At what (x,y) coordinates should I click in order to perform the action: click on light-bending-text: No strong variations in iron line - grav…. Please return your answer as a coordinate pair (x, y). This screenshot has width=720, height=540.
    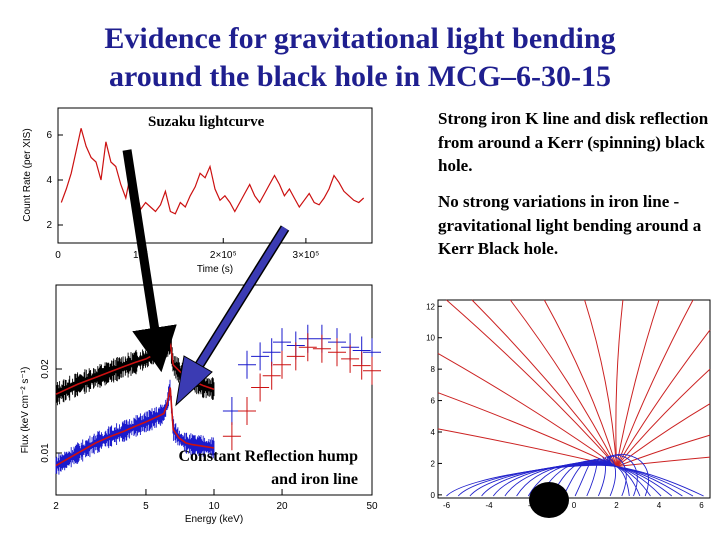
    Looking at the image, I should click on (570, 225).